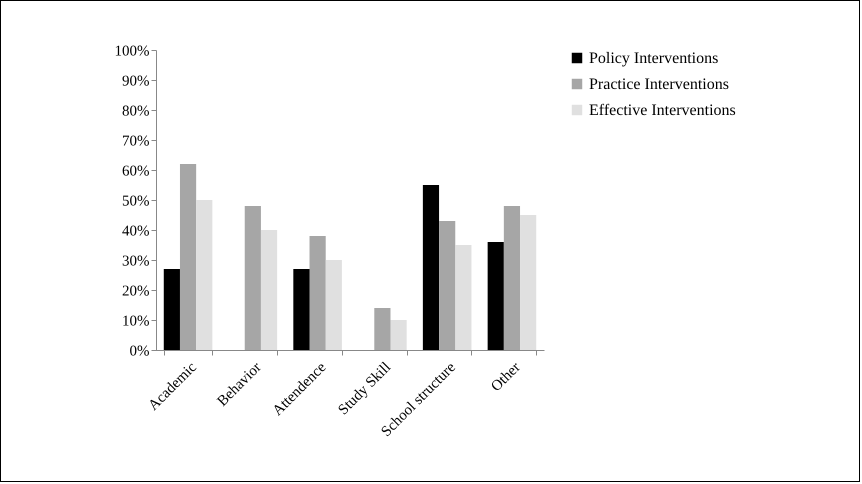  What do you see at coordinates (140, 352) in the screenshot?
I see `y-tick-label: 0%` at bounding box center [140, 352].